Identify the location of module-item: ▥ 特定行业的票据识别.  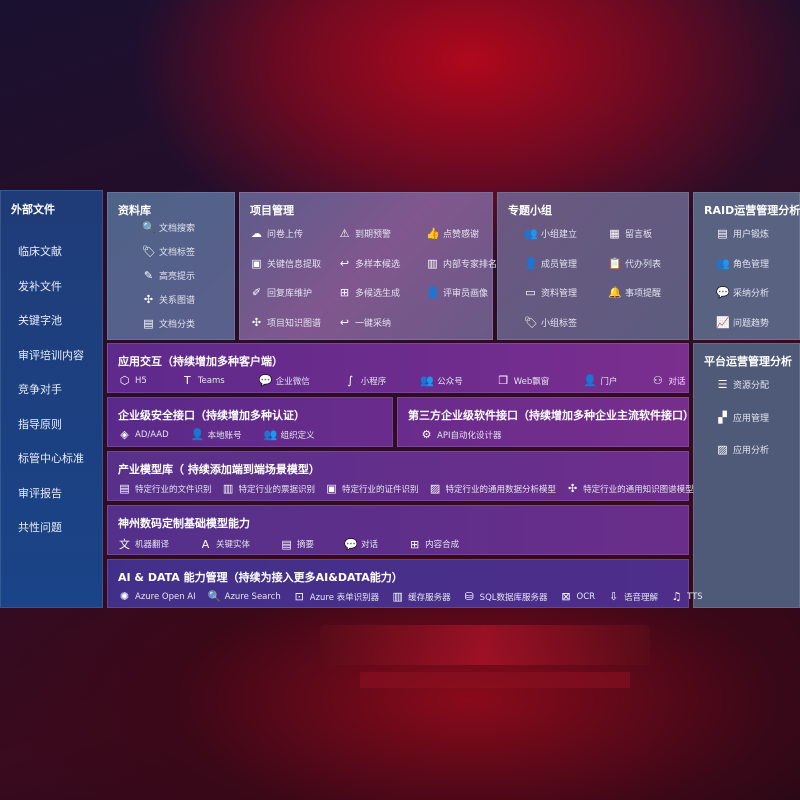
(268, 488).